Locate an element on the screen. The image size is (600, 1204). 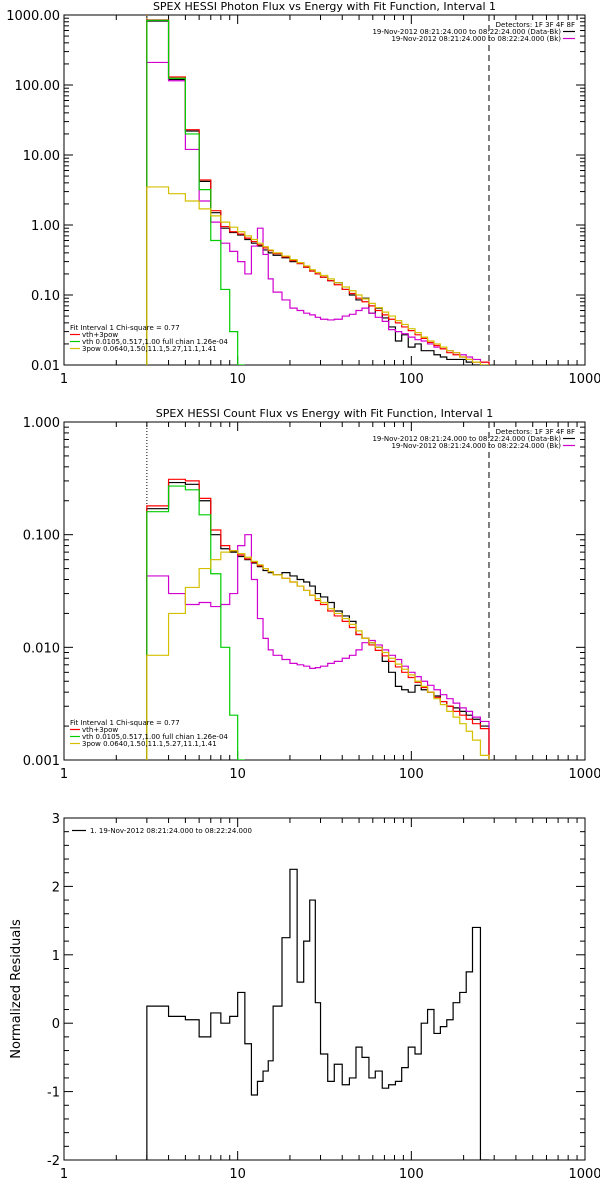
y-axis-label: Normalized Residuals is located at coordinates (16, 989).